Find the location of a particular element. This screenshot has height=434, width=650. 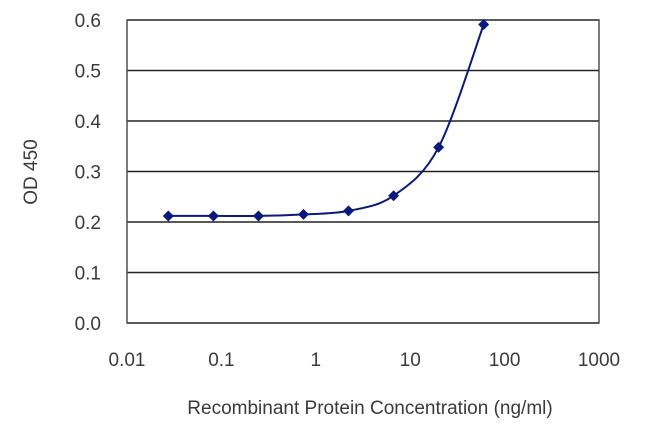

y-axis-title: OD 450 is located at coordinates (31, 171).